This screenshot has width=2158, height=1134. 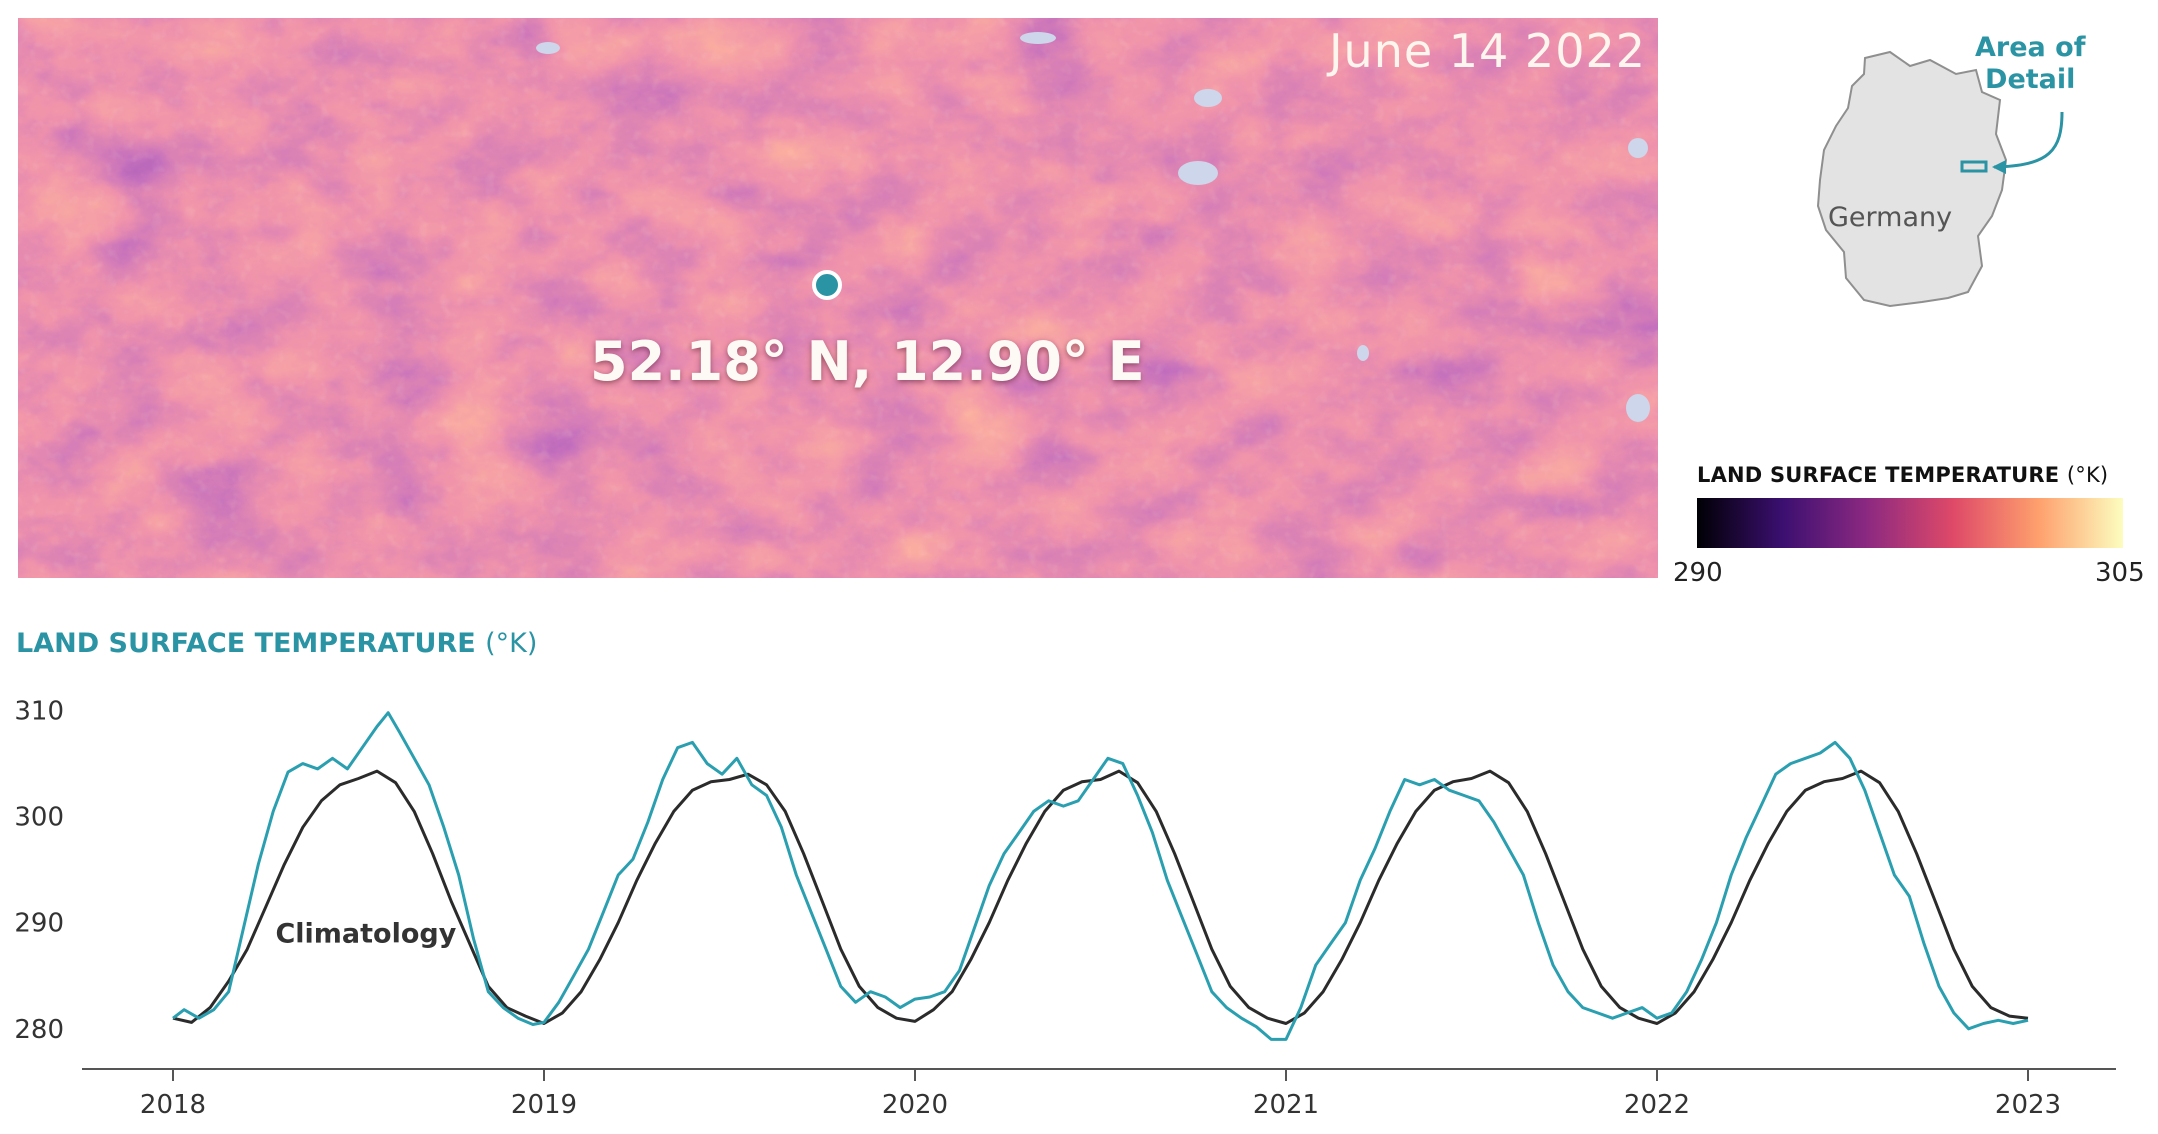 What do you see at coordinates (2028, 1105) in the screenshot?
I see `x-tick-label: 2023` at bounding box center [2028, 1105].